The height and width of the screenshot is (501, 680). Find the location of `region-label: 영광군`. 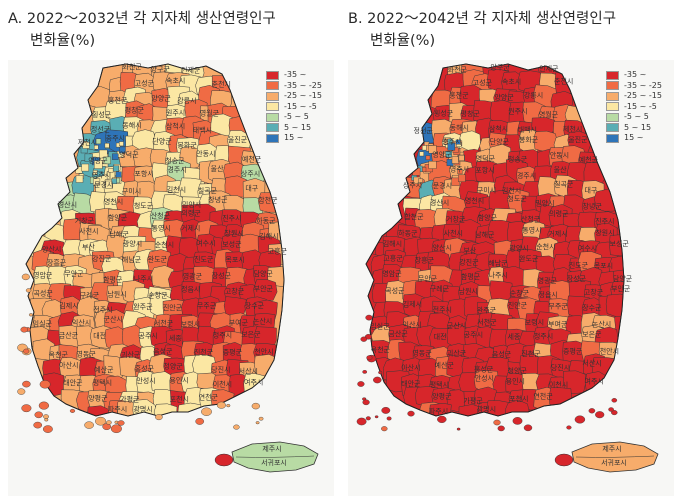

region-label: 영광군 is located at coordinates (193, 275).